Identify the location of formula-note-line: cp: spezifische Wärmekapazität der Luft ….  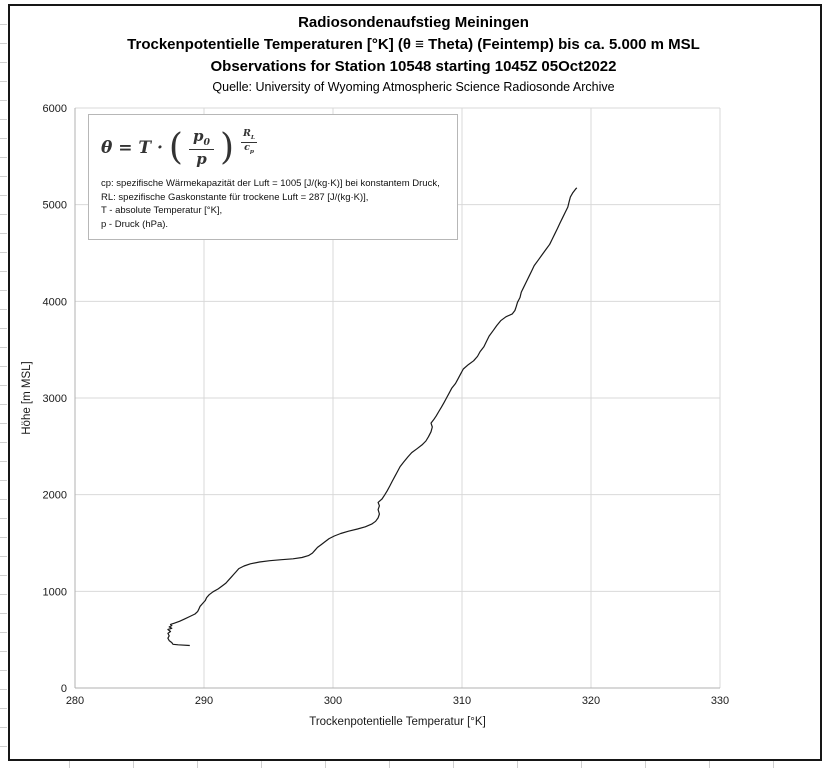
(270, 183).